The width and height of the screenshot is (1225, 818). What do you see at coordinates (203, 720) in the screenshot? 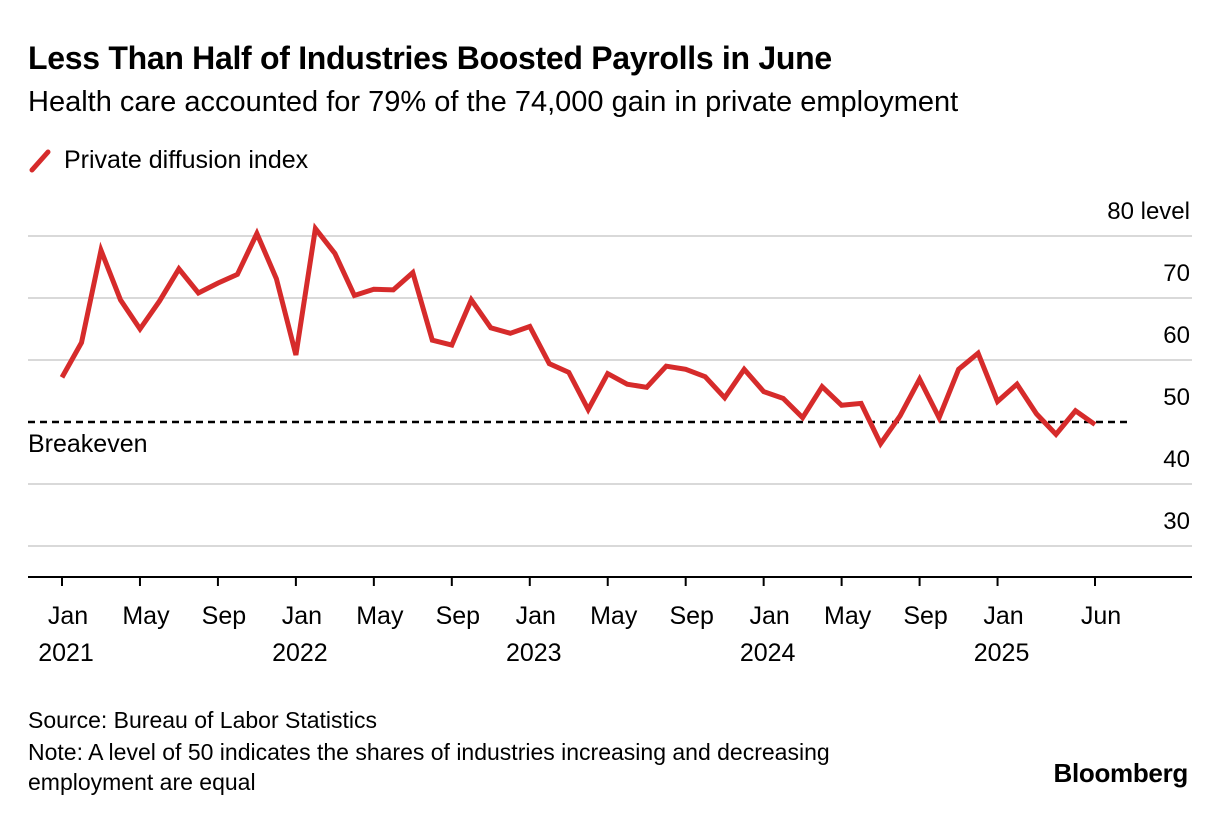
I see `source-text: Source: Bureau of Labor Statistics` at bounding box center [203, 720].